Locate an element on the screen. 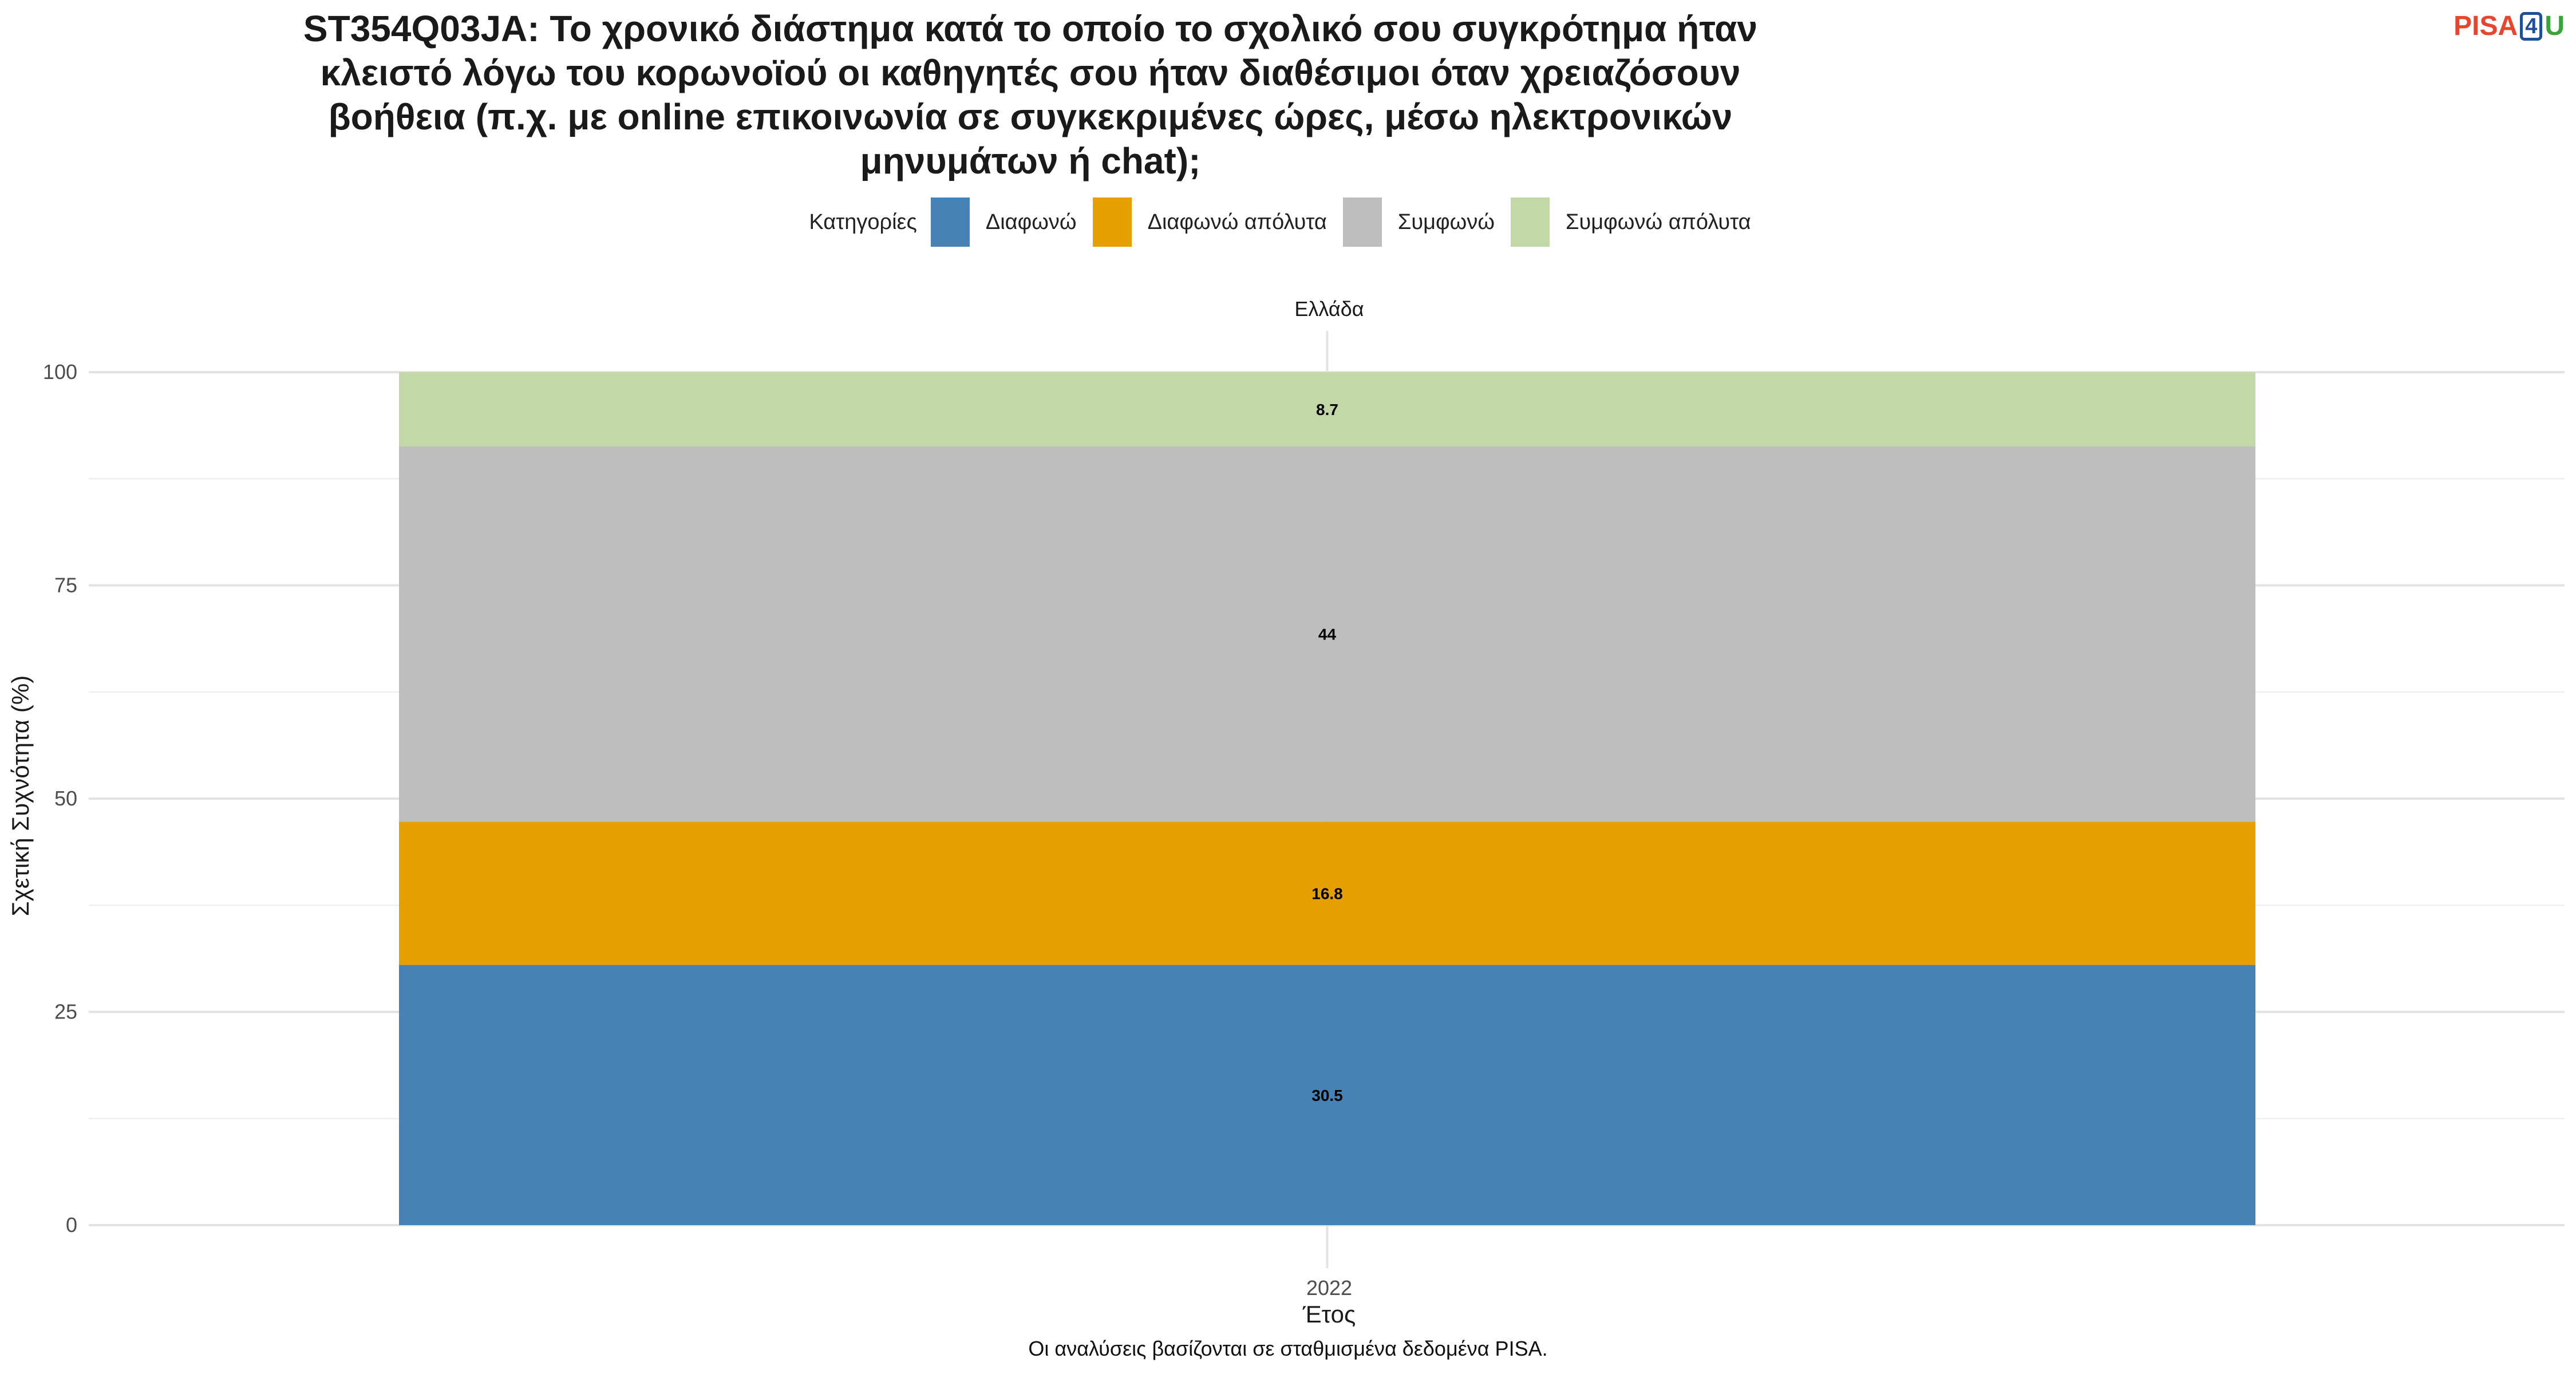 This screenshot has height=1374, width=2576. pisa4u-logo: PISA 4 U is located at coordinates (2509, 26).